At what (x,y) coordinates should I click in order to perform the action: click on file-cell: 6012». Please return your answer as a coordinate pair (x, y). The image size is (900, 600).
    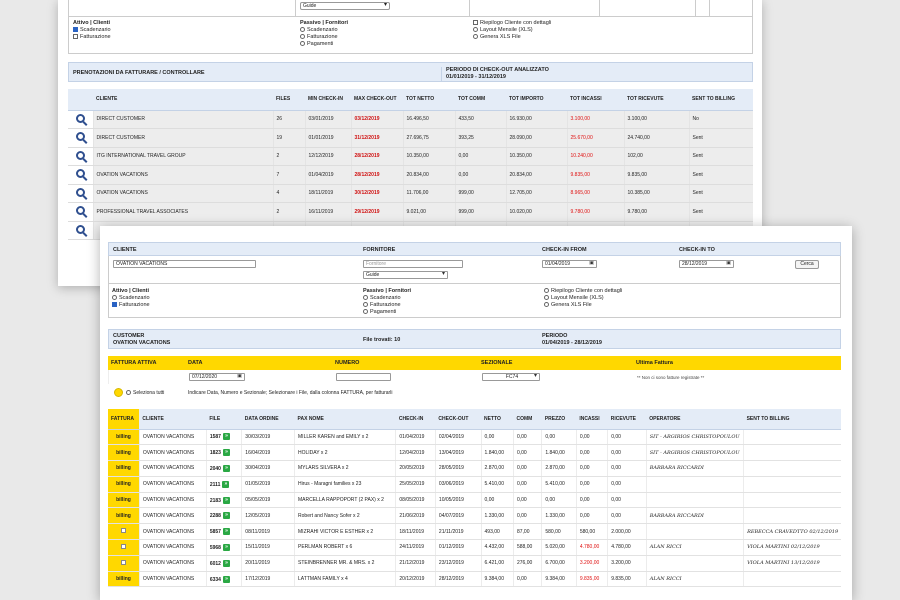
    Looking at the image, I should click on (223, 563).